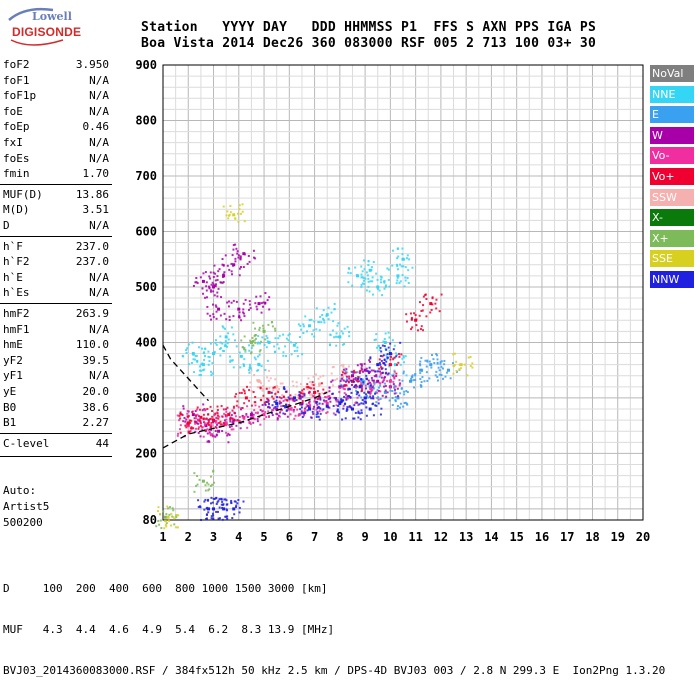 The width and height of the screenshot is (700, 692). Describe the element at coordinates (146, 65) in the screenshot. I see `y-tick-label: 900` at that location.